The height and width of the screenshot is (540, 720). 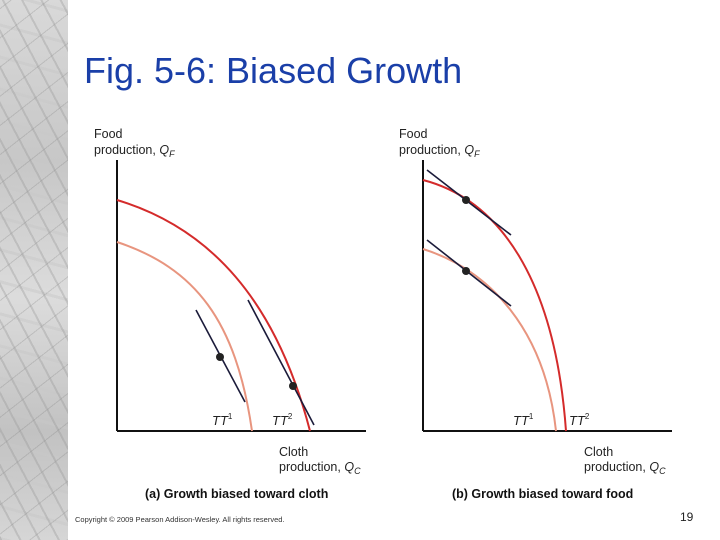 I want to click on page-number: 19, so click(x=687, y=517).